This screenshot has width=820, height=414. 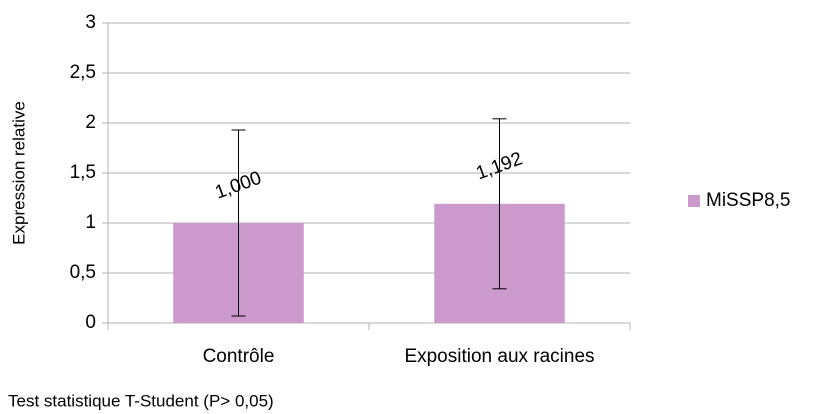 What do you see at coordinates (83, 72) in the screenshot?
I see `y-tick-label: 2,5` at bounding box center [83, 72].